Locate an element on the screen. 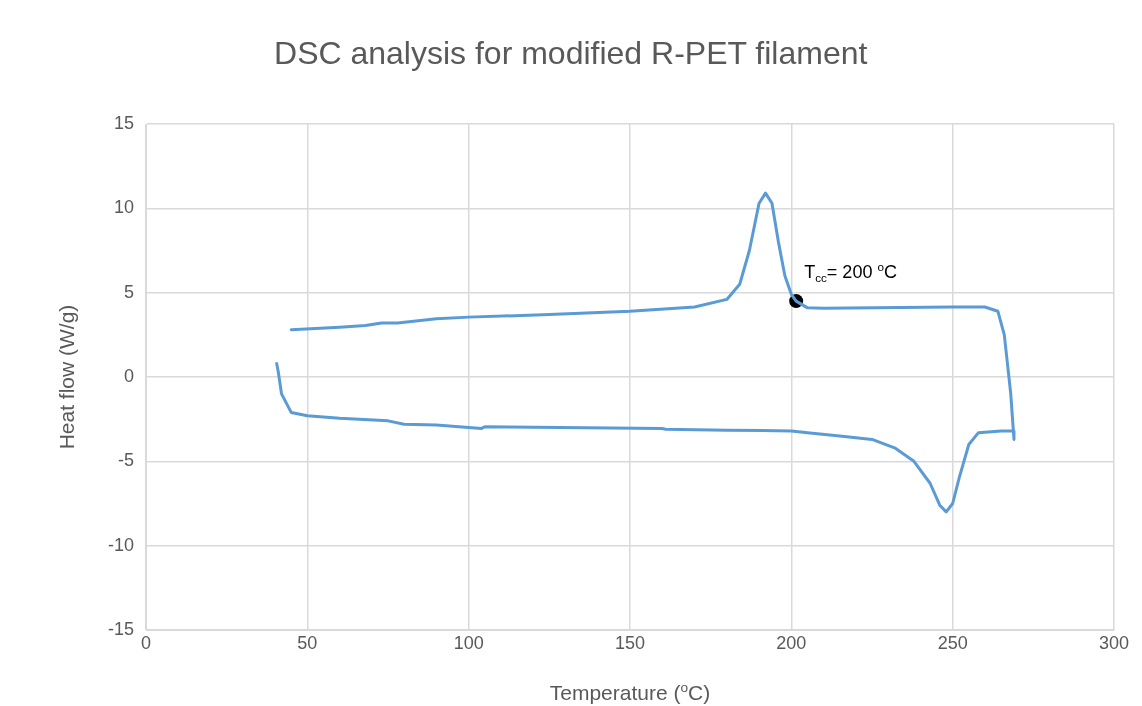  x-tick-label: 200 is located at coordinates (791, 642).